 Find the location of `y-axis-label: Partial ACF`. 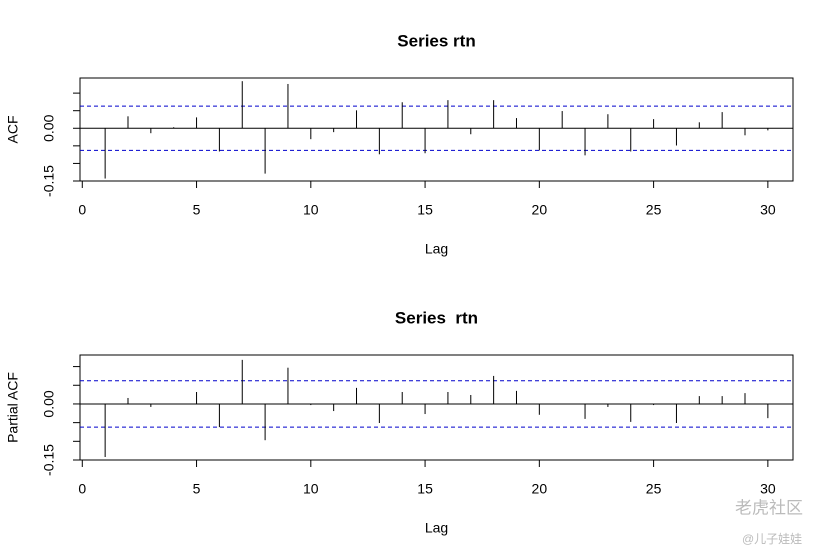

y-axis-label: Partial ACF is located at coordinates (13, 407).